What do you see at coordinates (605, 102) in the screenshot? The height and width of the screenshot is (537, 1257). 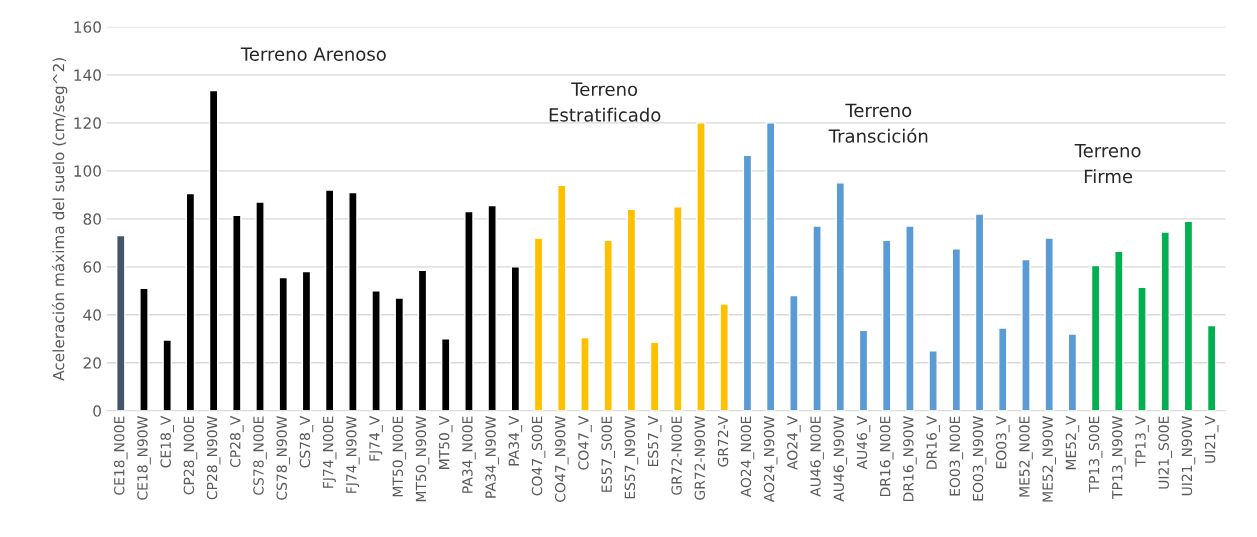 I see `annotation: Terreno Estratificado` at bounding box center [605, 102].